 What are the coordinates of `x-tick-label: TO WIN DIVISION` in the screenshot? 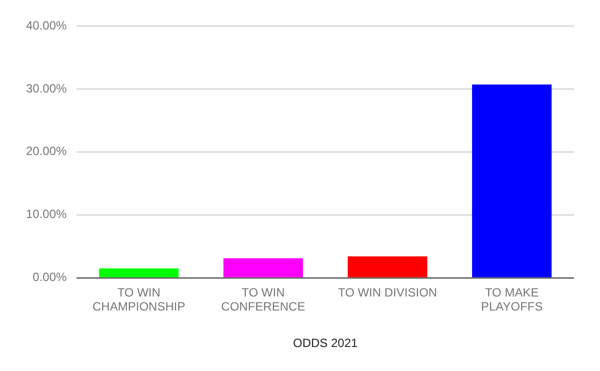 It's located at (388, 292).